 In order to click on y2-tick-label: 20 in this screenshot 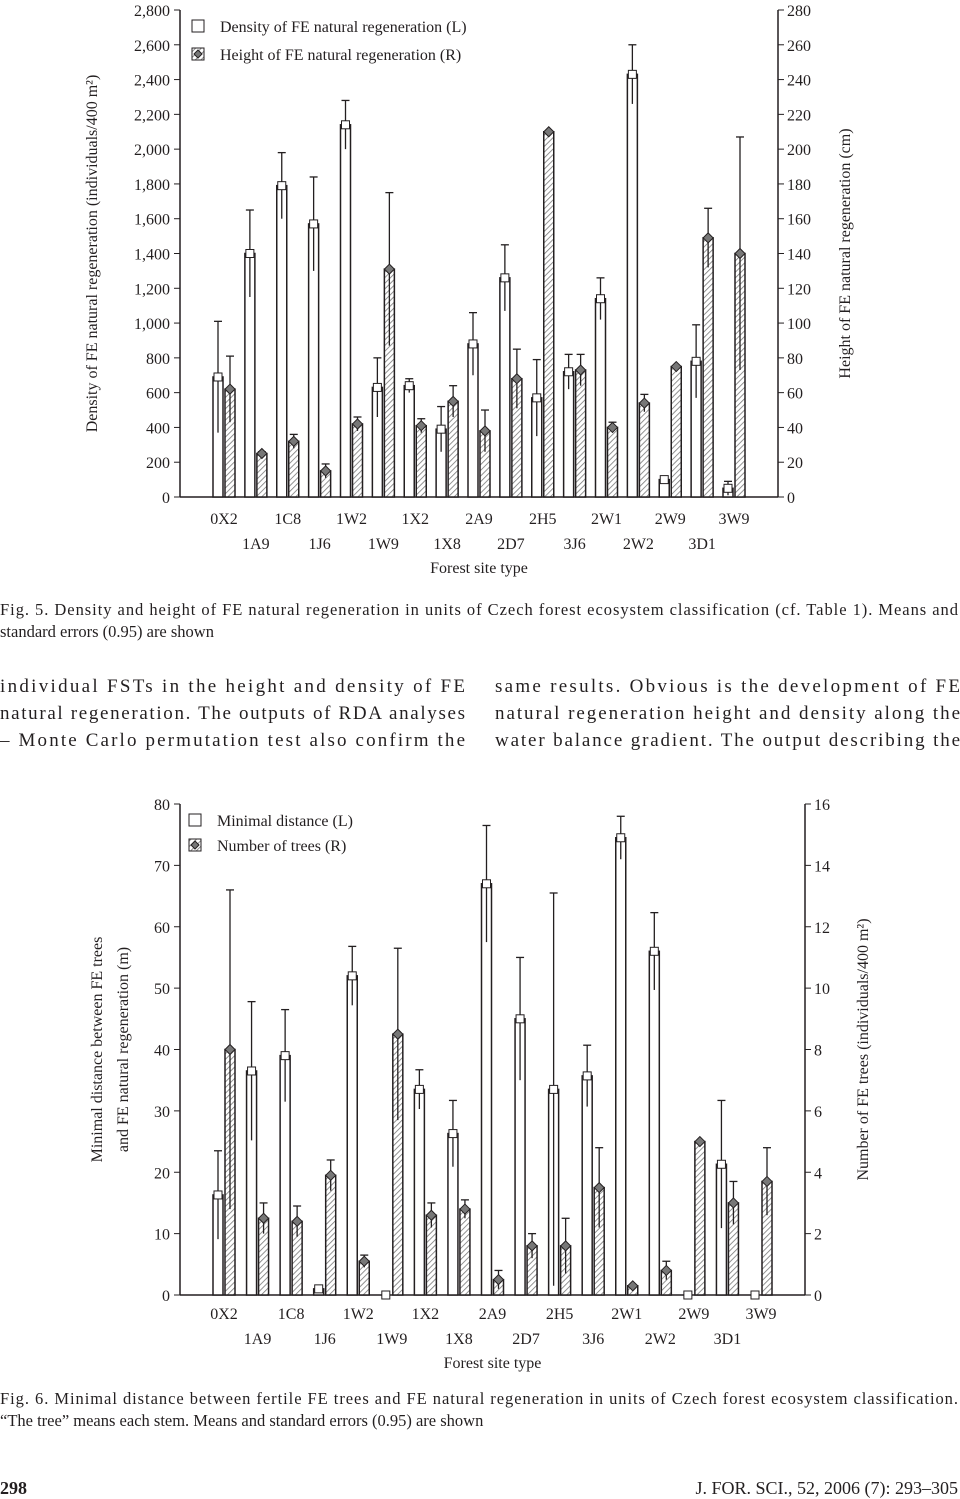, I will do `click(795, 463)`.